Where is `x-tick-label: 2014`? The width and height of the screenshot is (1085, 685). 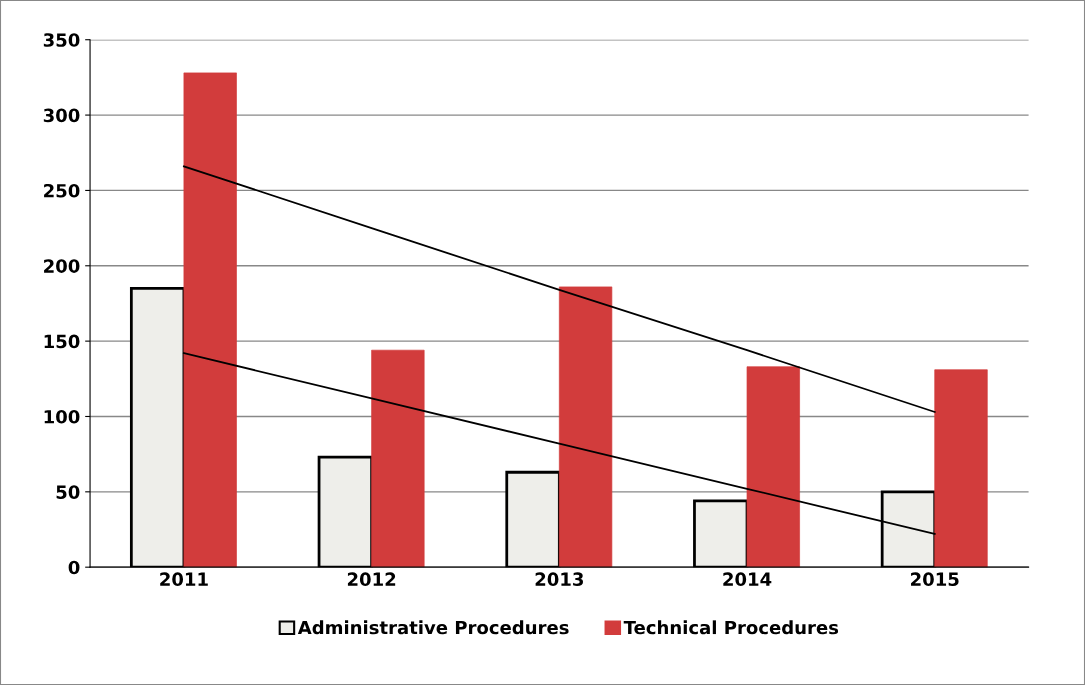
x-tick-label: 2014 is located at coordinates (747, 579).